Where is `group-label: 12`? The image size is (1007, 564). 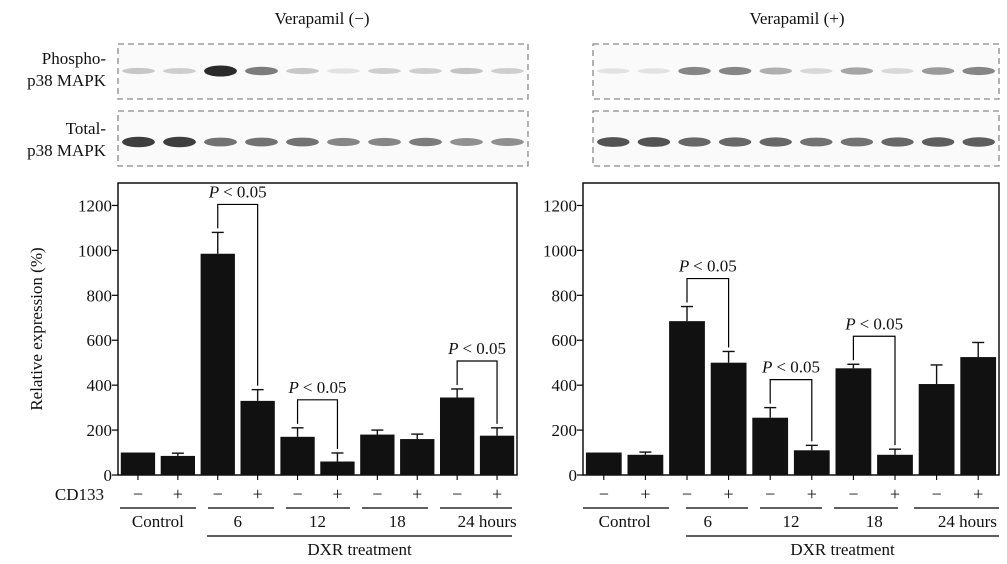
group-label: 12 is located at coordinates (791, 521).